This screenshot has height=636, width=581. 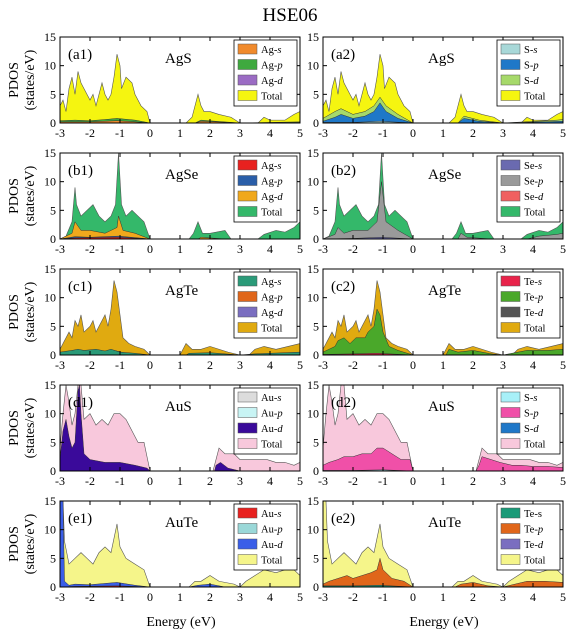 What do you see at coordinates (313, 414) in the screenshot?
I see `y-tick-label: 10` at bounding box center [313, 414].